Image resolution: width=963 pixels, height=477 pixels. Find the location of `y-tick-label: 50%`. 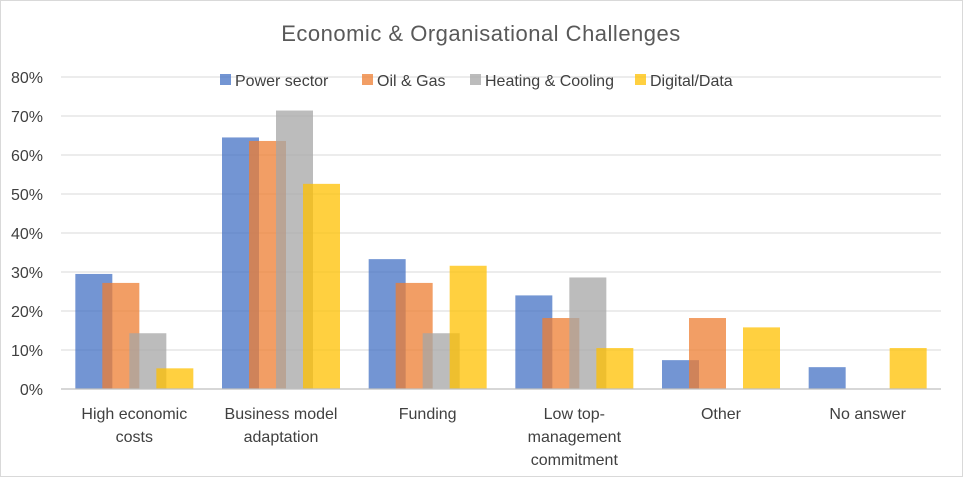

y-tick-label: 50% is located at coordinates (27, 195).